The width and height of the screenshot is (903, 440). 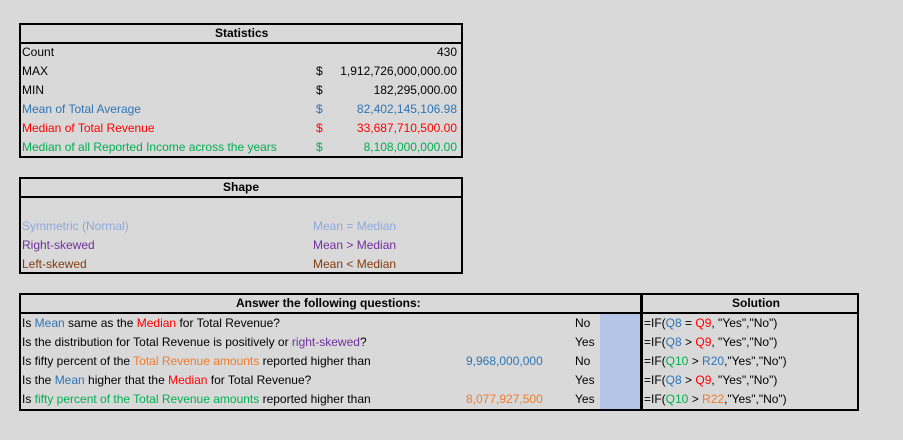 I want to click on stat-label-count: Count, so click(x=38, y=52).